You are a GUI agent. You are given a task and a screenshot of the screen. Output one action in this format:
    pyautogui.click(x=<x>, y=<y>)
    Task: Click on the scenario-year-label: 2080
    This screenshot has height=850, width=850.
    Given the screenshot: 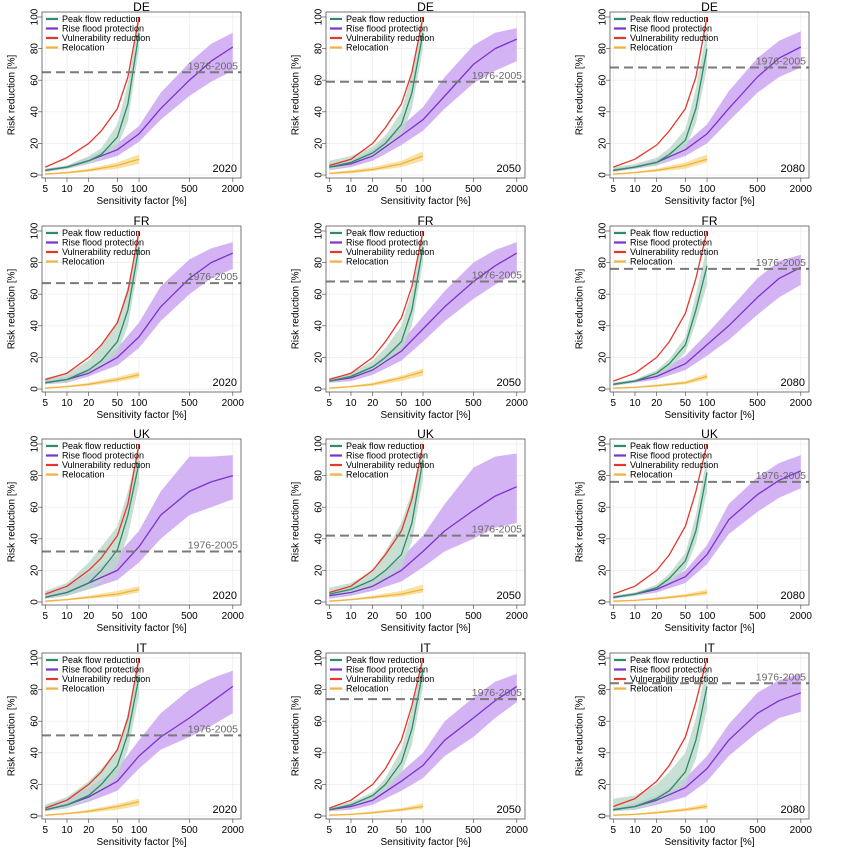 What is the action you would take?
    pyautogui.click(x=793, y=810)
    